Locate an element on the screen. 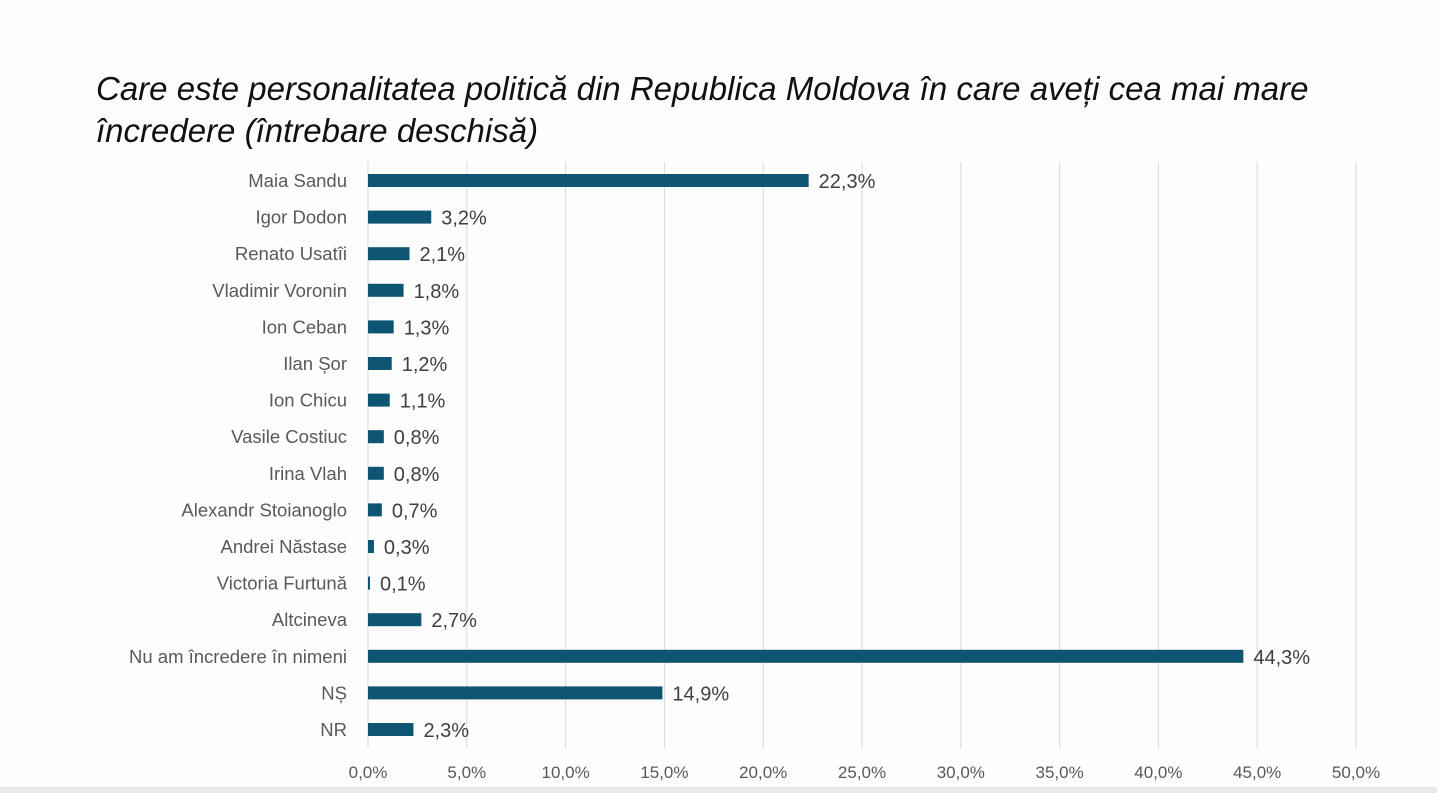 The height and width of the screenshot is (793, 1437). x-tick-label: 45,0% is located at coordinates (1257, 772).